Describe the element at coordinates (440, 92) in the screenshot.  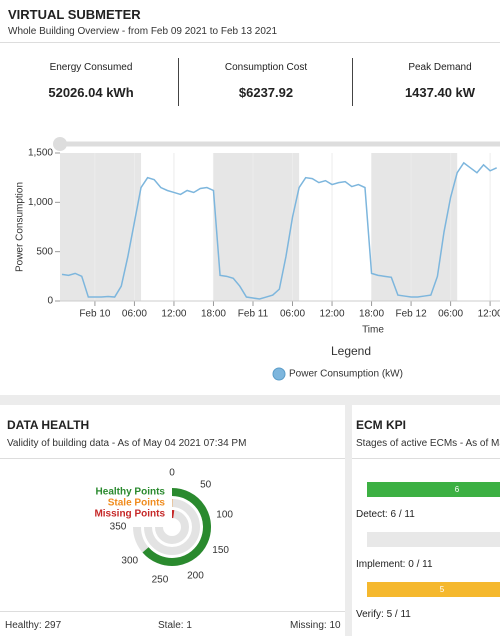
I see `kpi-value: 1437.40 kW` at that location.